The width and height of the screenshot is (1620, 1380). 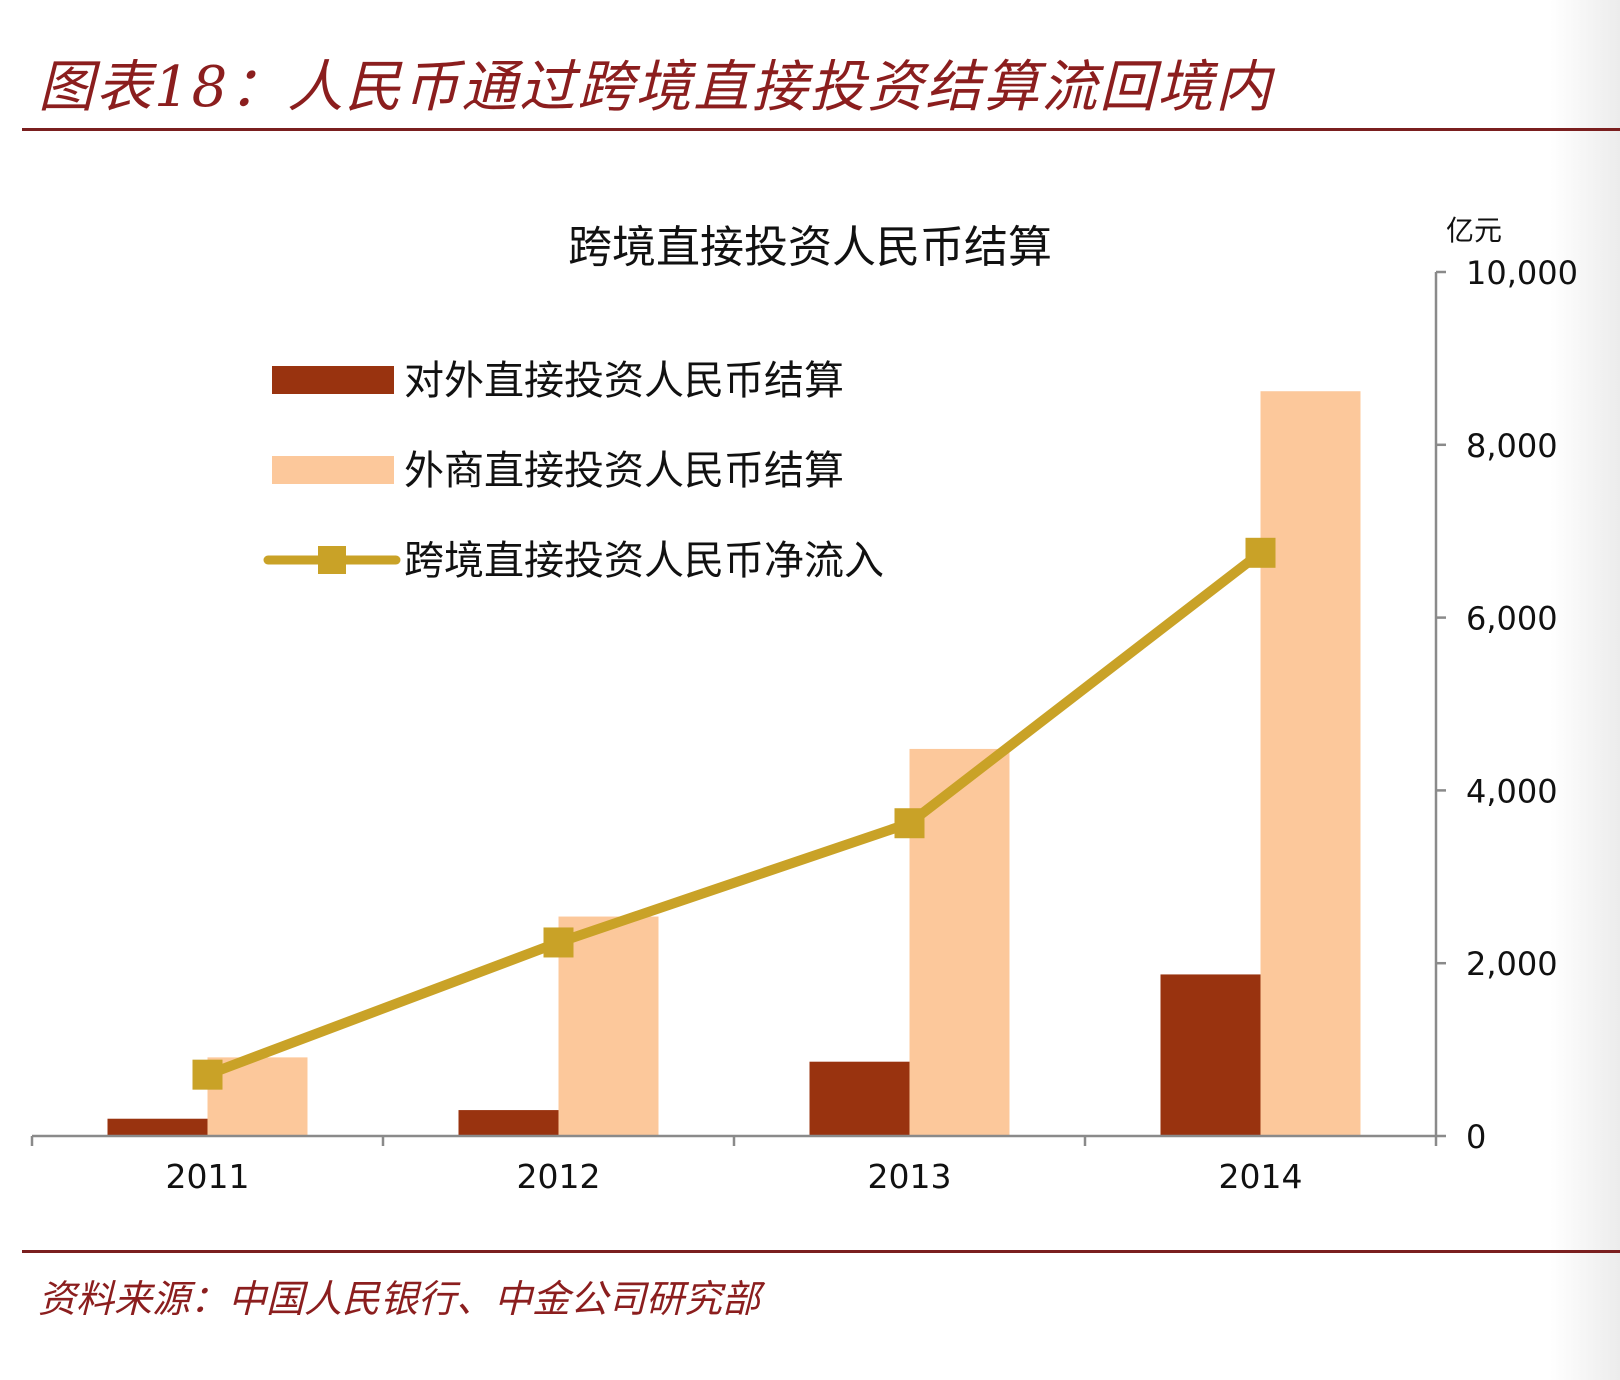 I want to click on legend-swatch-inward-fdi, so click(x=333, y=470).